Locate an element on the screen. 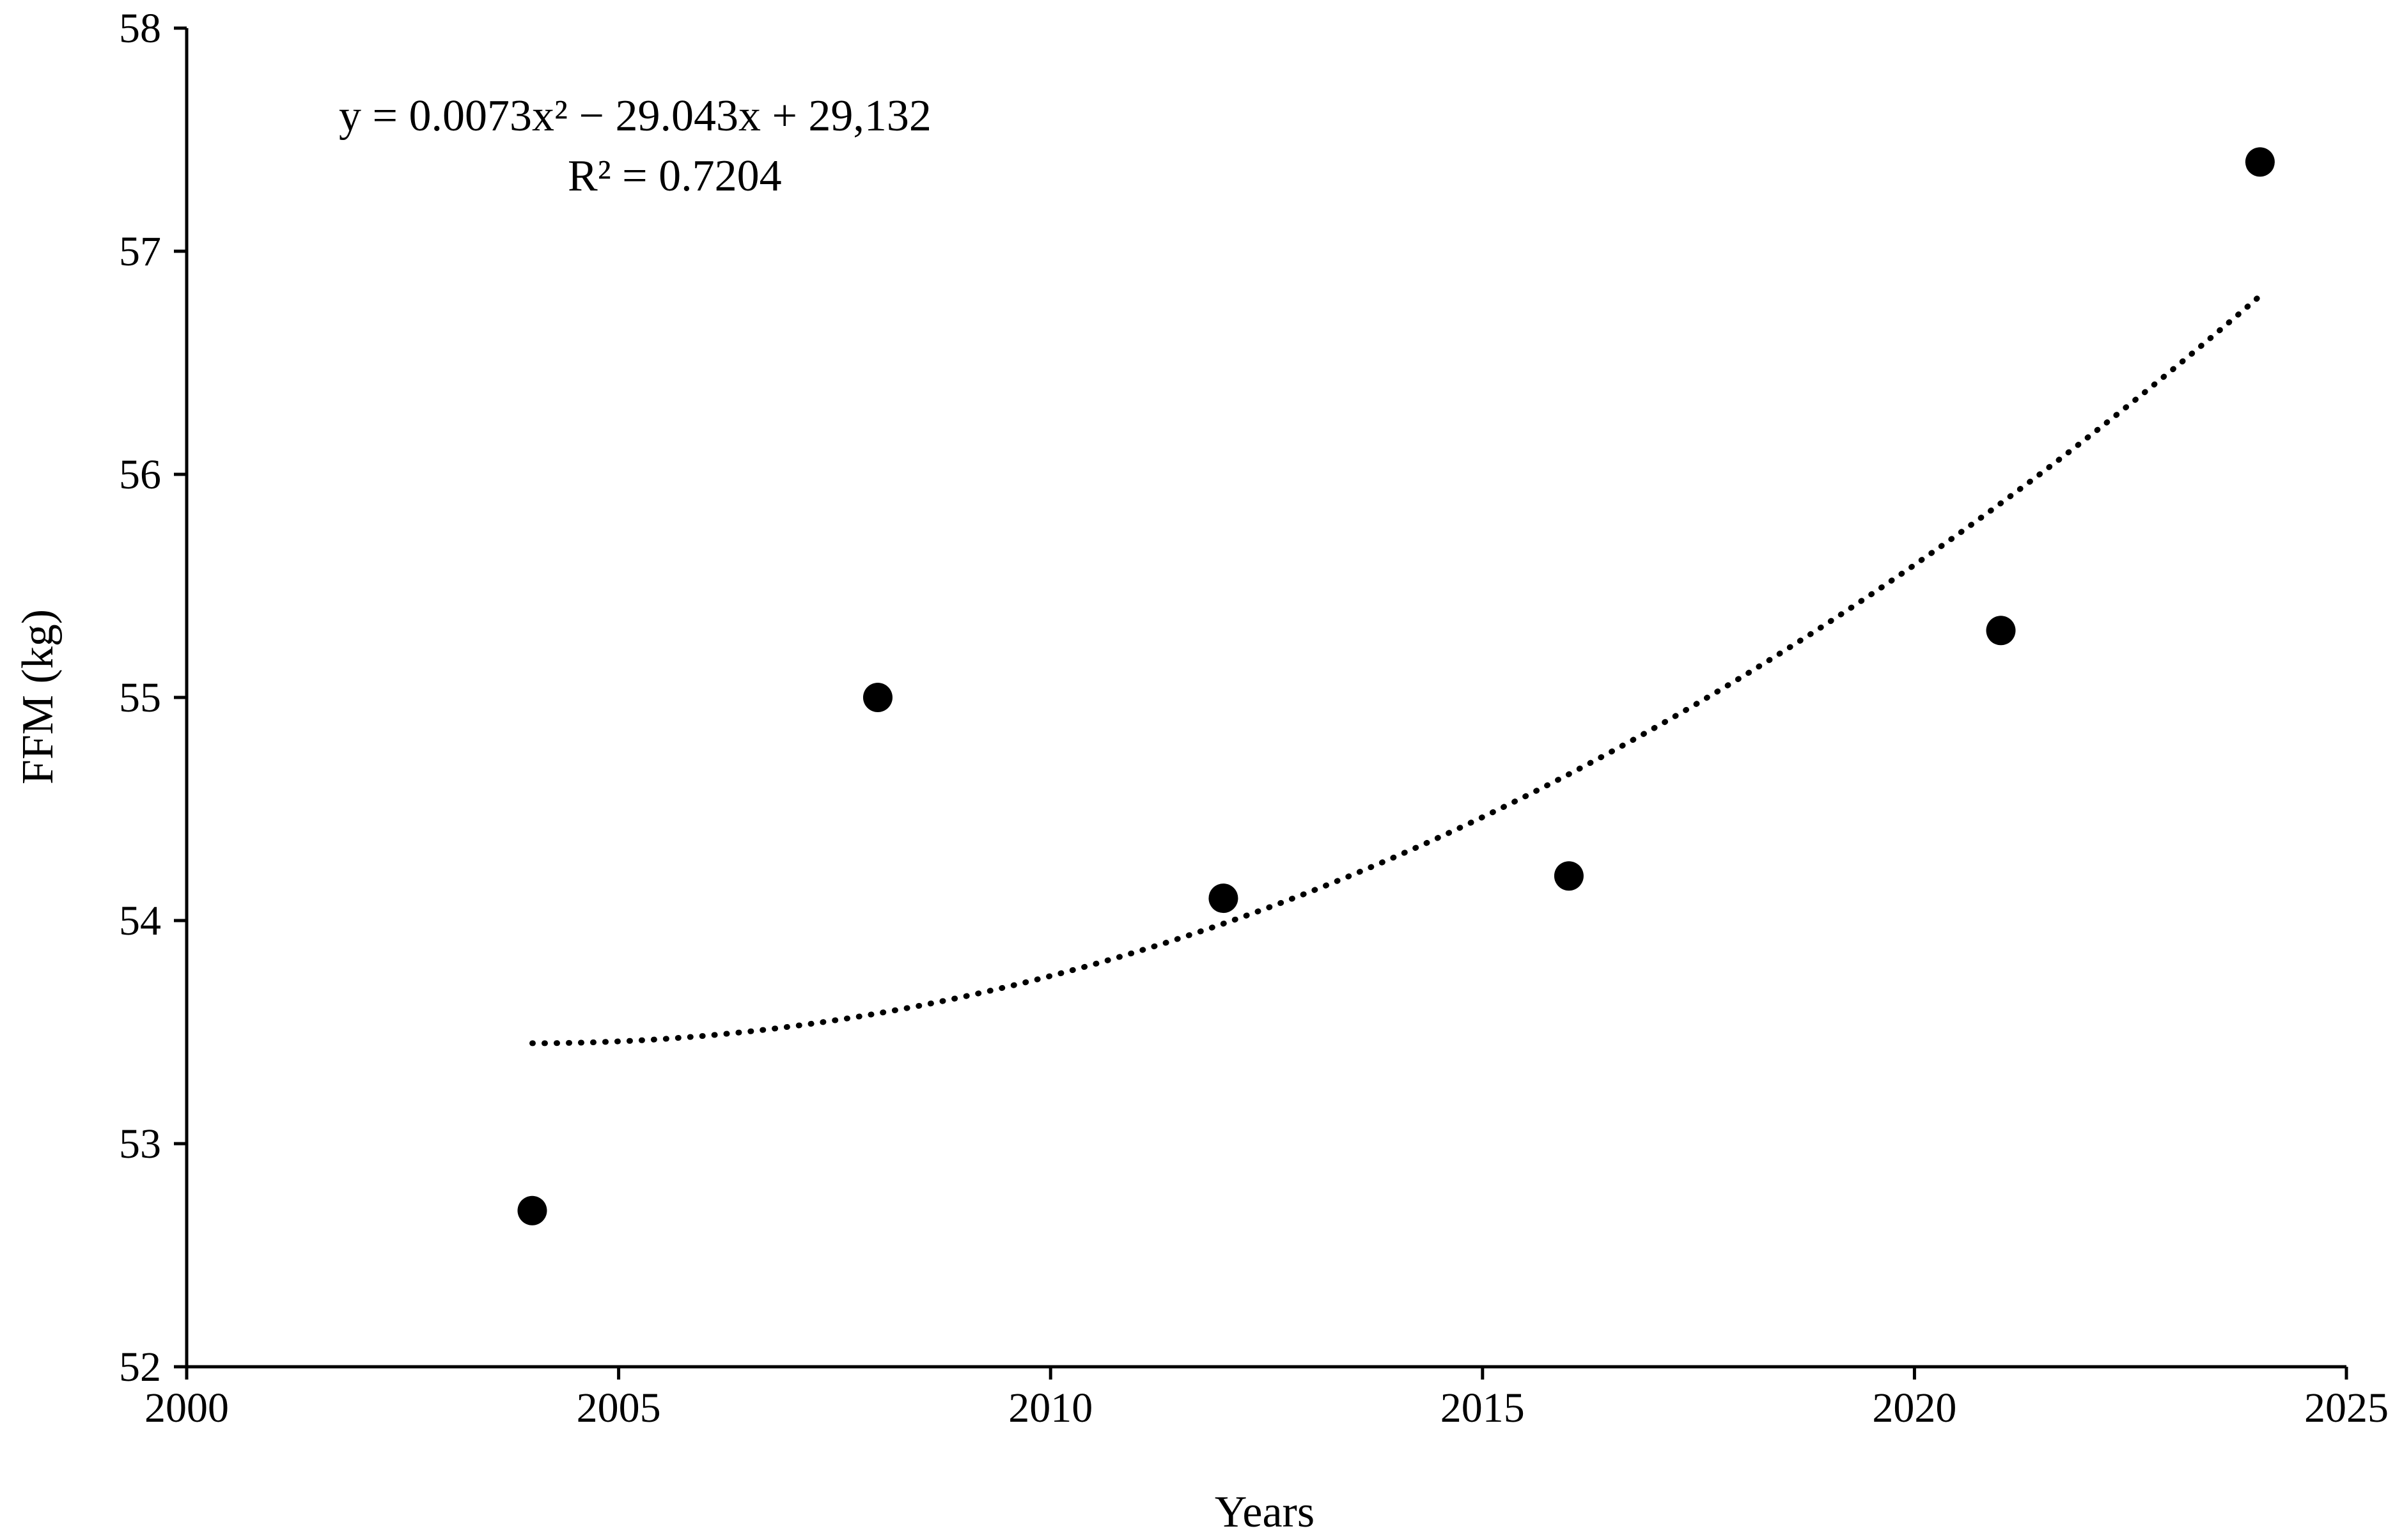 The height and width of the screenshot is (1540, 2395). y-tick-label: 56 is located at coordinates (140, 474).